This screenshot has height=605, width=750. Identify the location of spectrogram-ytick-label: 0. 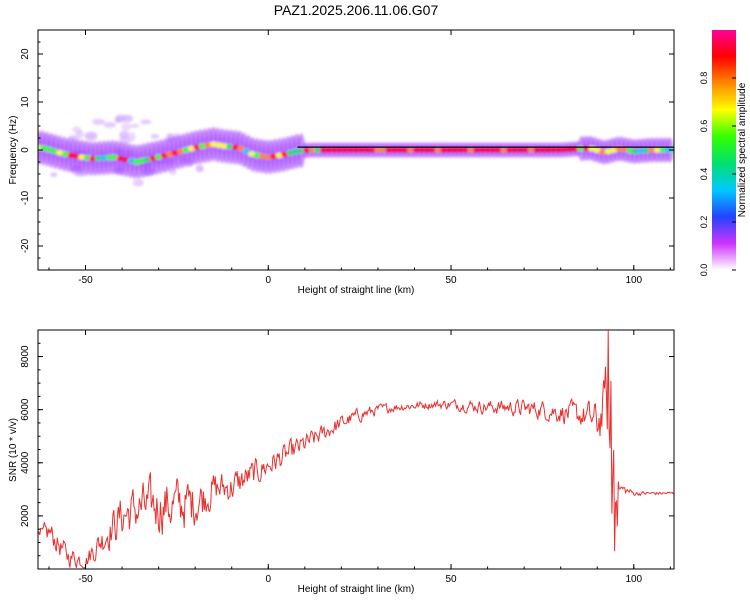
(25, 150).